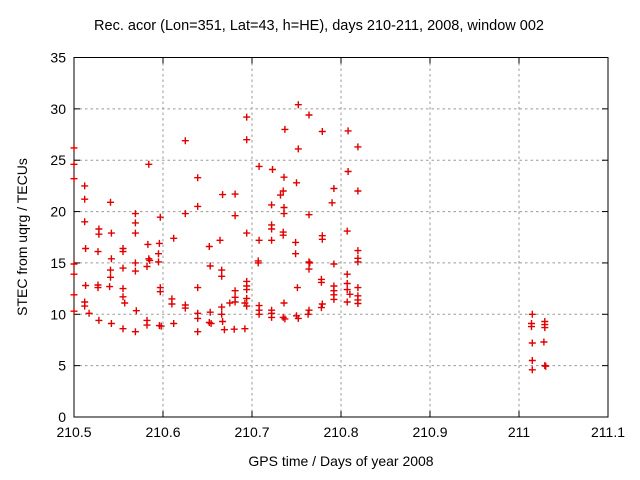 This screenshot has width=640, height=480. I want to click on y-tick-label: 10, so click(58, 314).